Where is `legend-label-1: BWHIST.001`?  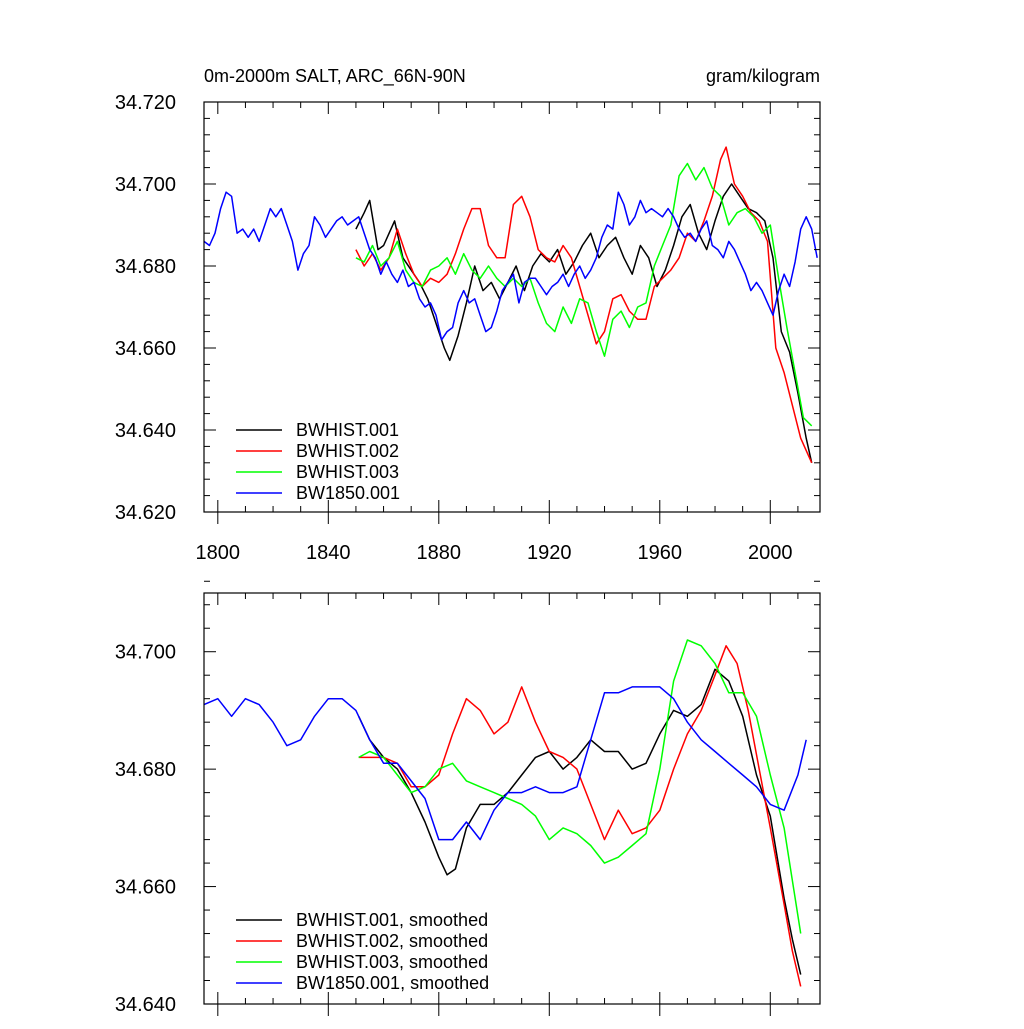
legend-label-1: BWHIST.001 is located at coordinates (347, 430).